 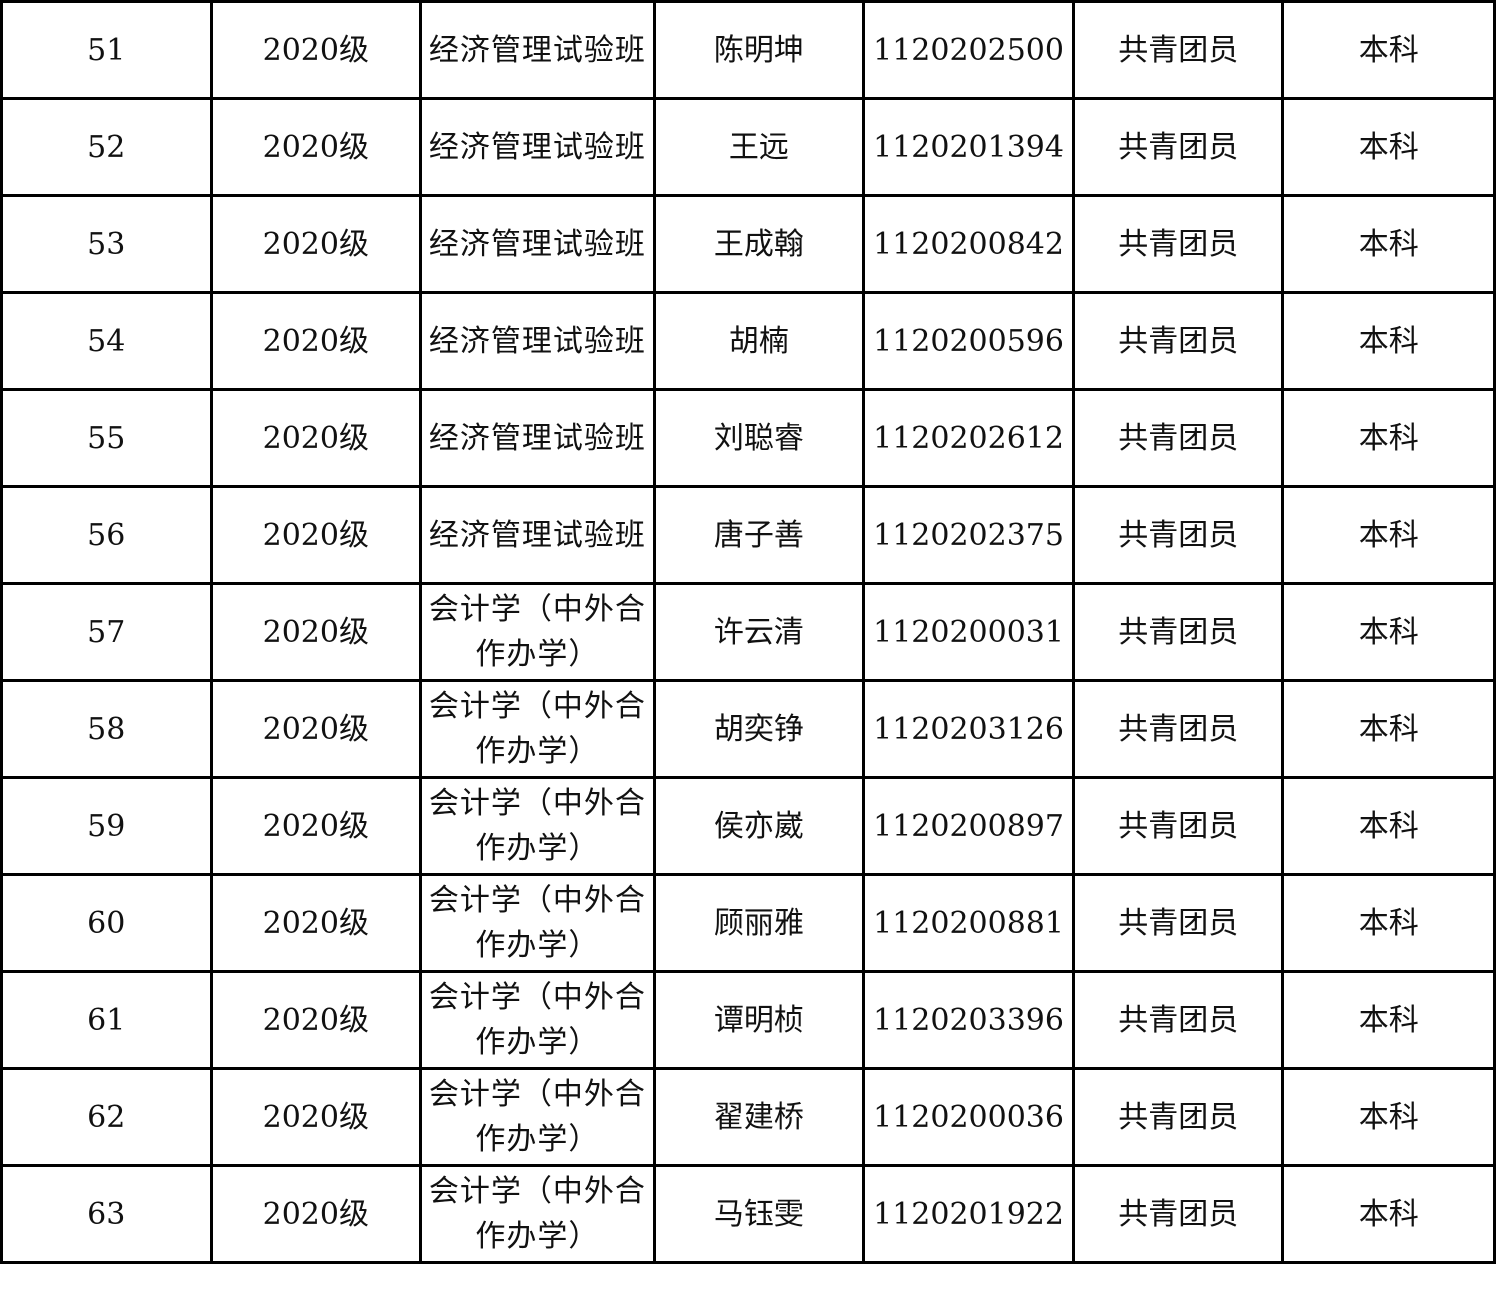 What do you see at coordinates (106, 1214) in the screenshot?
I see `index-cell: 63` at bounding box center [106, 1214].